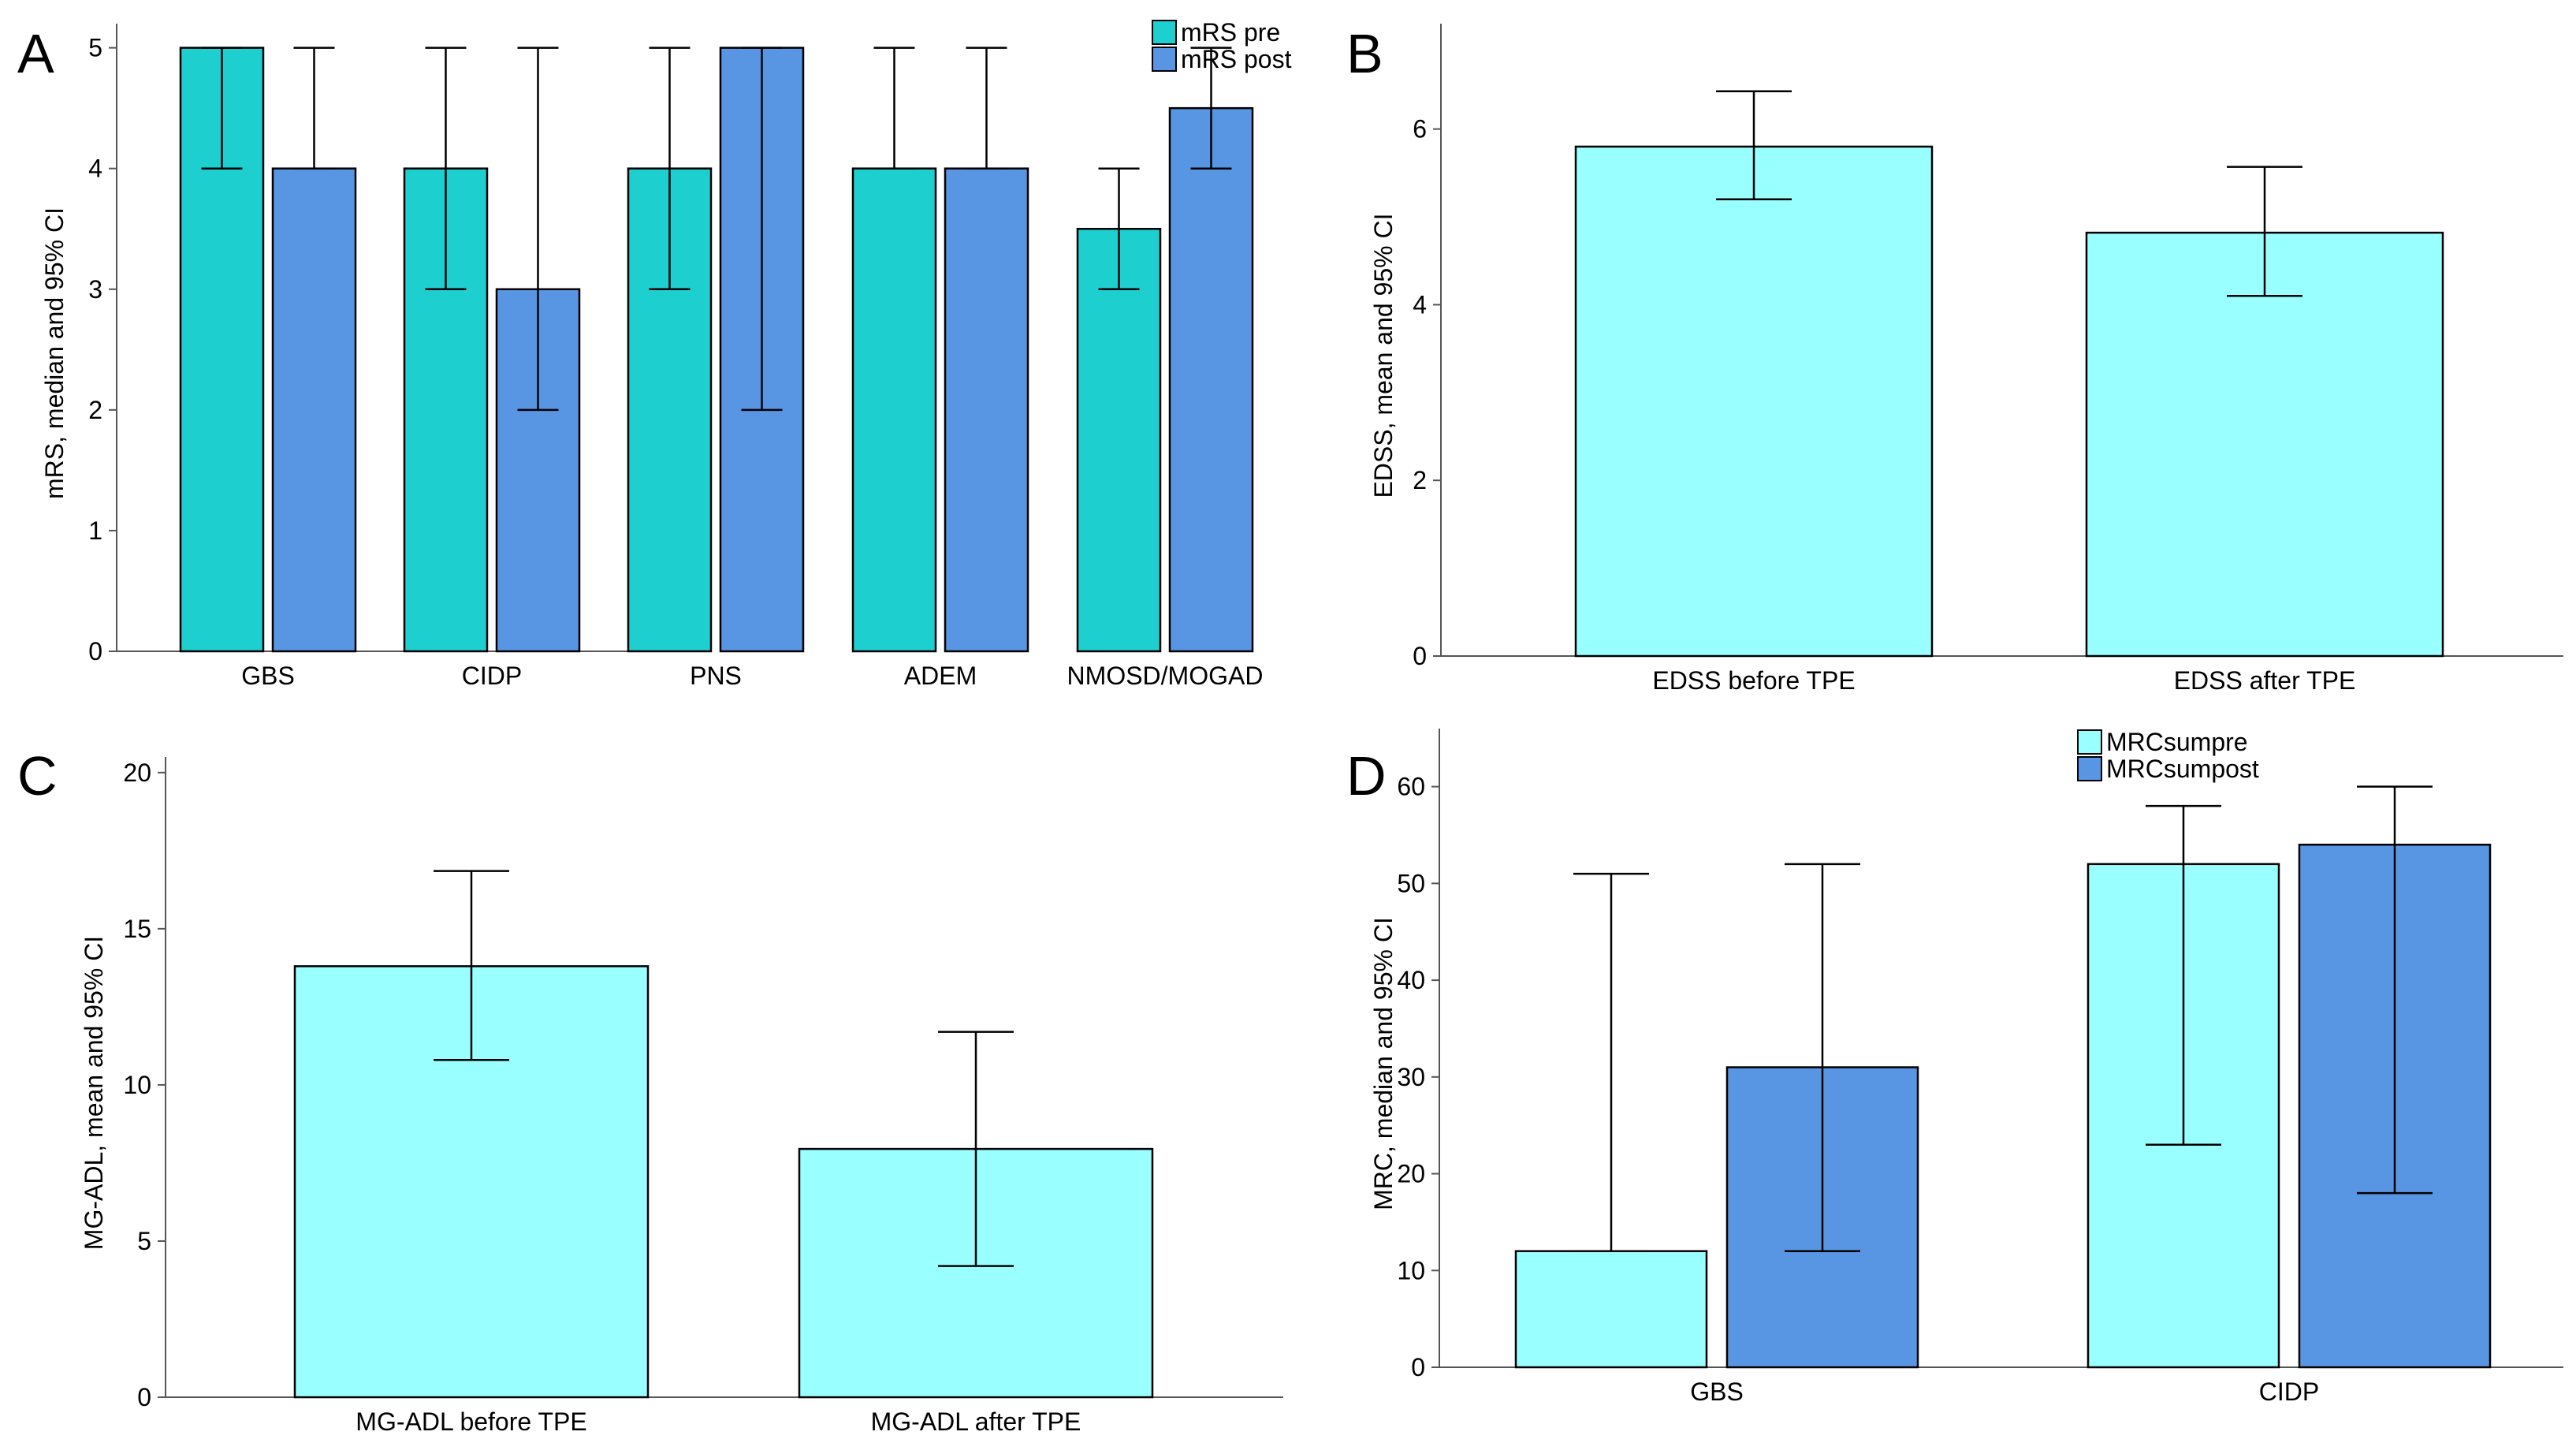 The image size is (2576, 1454). I want to click on panel-a-ytick-label-5: 5, so click(95, 48).